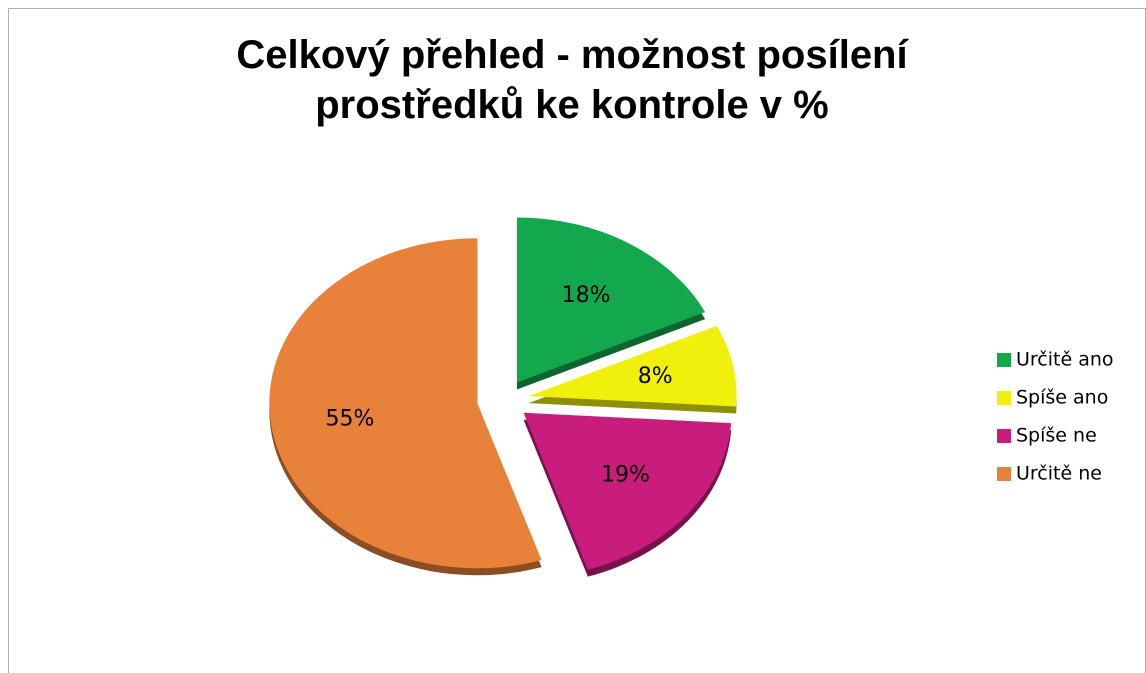 The height and width of the screenshot is (673, 1146). I want to click on data-label: 18%, so click(586, 295).